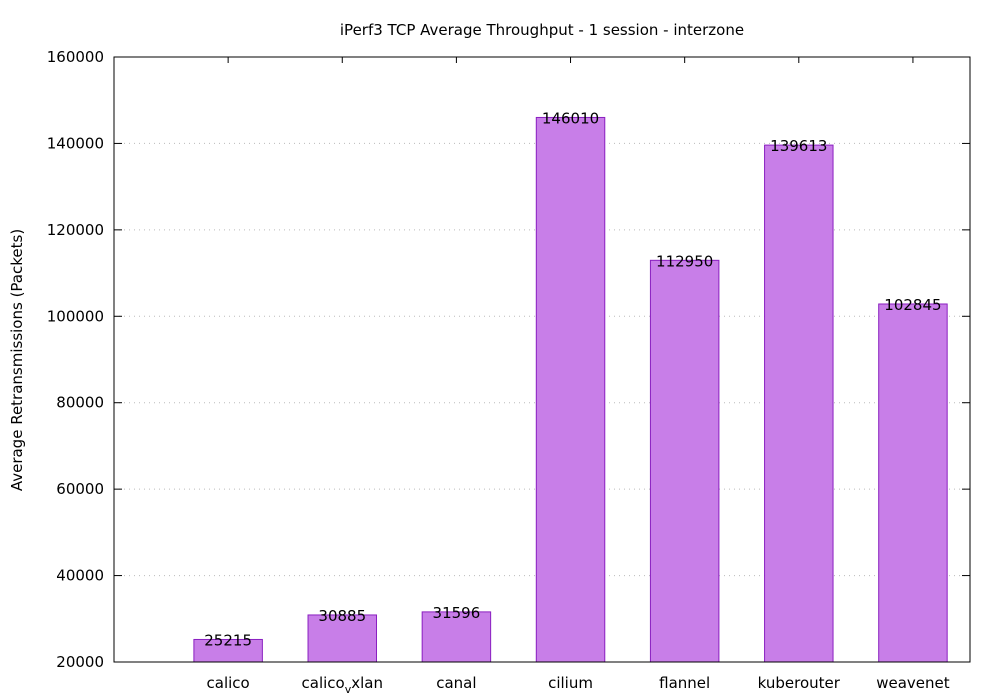  I want to click on data-label: 102845, so click(912, 305).